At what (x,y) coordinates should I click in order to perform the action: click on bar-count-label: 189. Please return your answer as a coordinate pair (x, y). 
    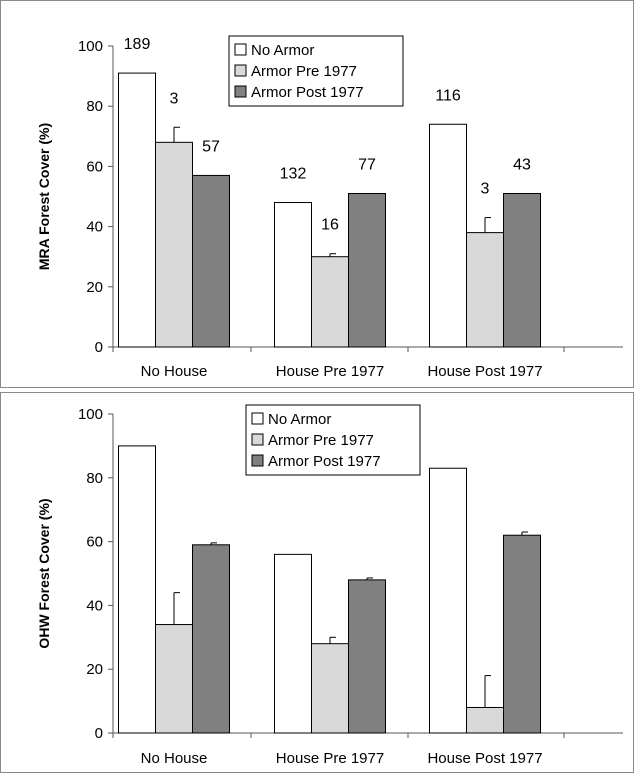
    Looking at the image, I should click on (137, 44).